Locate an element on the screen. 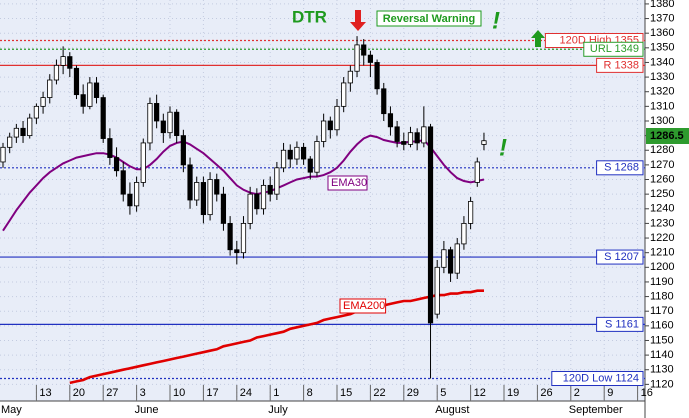 The height and width of the screenshot is (418, 689). y-tick-label: 1190 is located at coordinates (662, 282).